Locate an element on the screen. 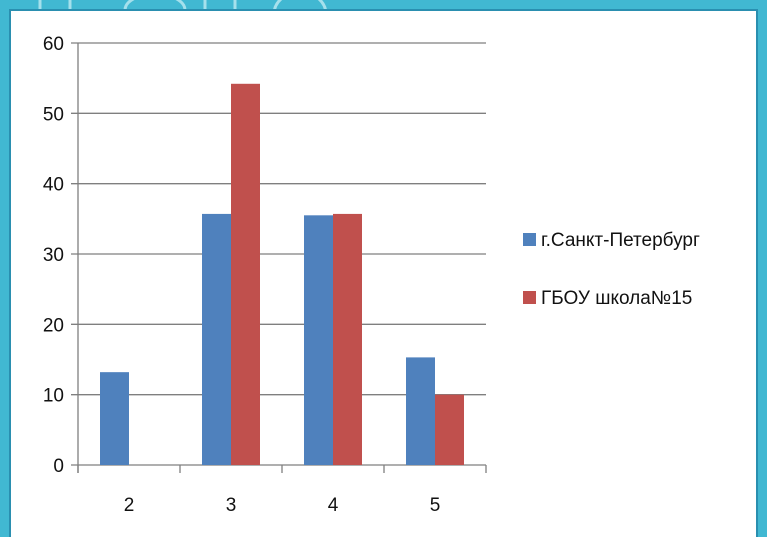 Image resolution: width=767 pixels, height=537 pixels. y-tick-label: 40 is located at coordinates (53, 185).